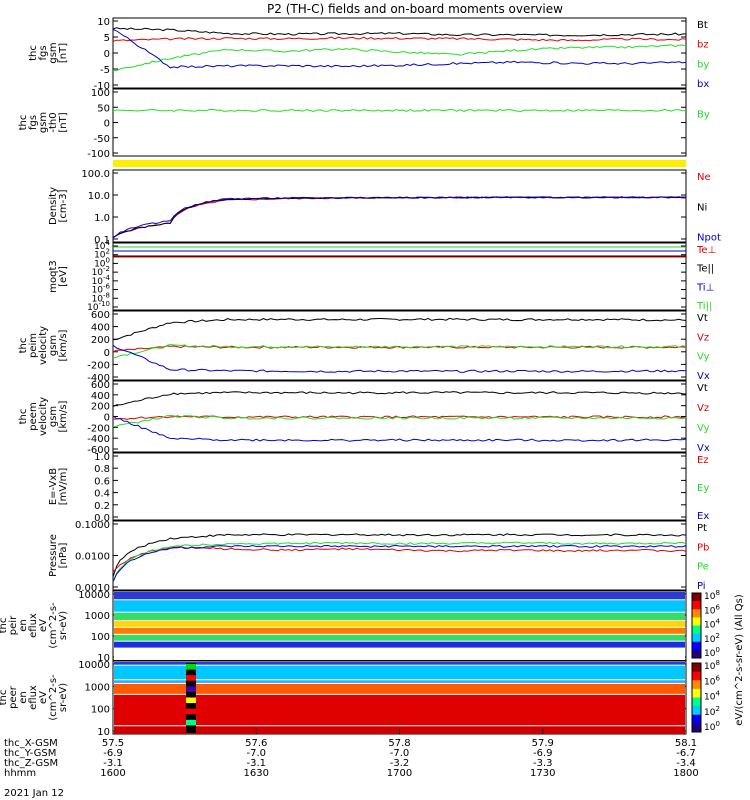 This screenshot has width=750, height=800. What do you see at coordinates (100, 407) in the screenshot?
I see `y-tick-label: 200` at bounding box center [100, 407].